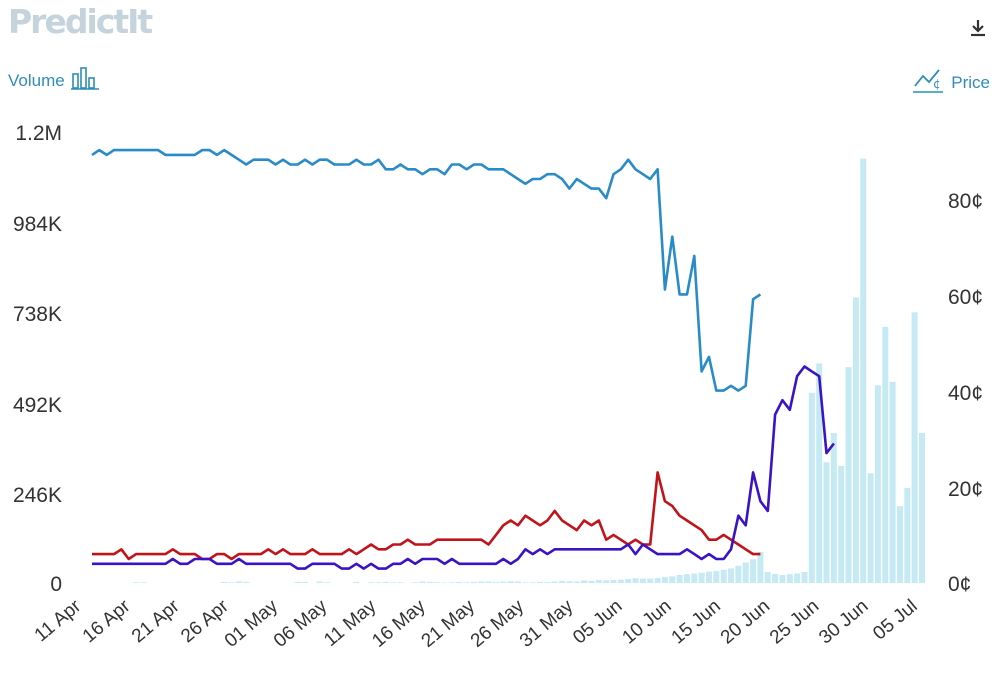 Image resolution: width=1000 pixels, height=679 pixels. What do you see at coordinates (156, 621) in the screenshot?
I see `date-tick-label: 21 Apr` at bounding box center [156, 621].